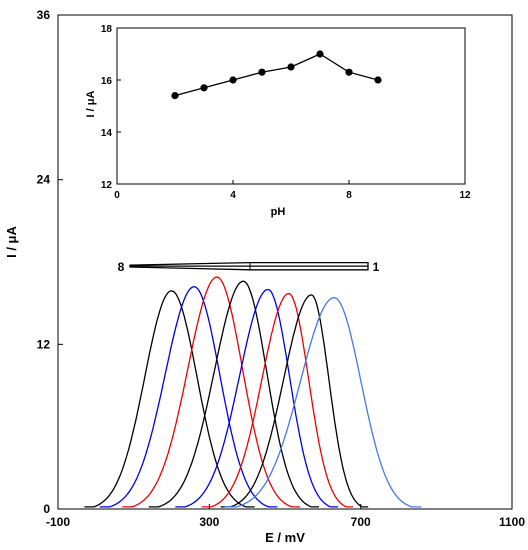  What do you see at coordinates (91, 103) in the screenshot?
I see `inset-y-axis-label: I / μA` at bounding box center [91, 103].